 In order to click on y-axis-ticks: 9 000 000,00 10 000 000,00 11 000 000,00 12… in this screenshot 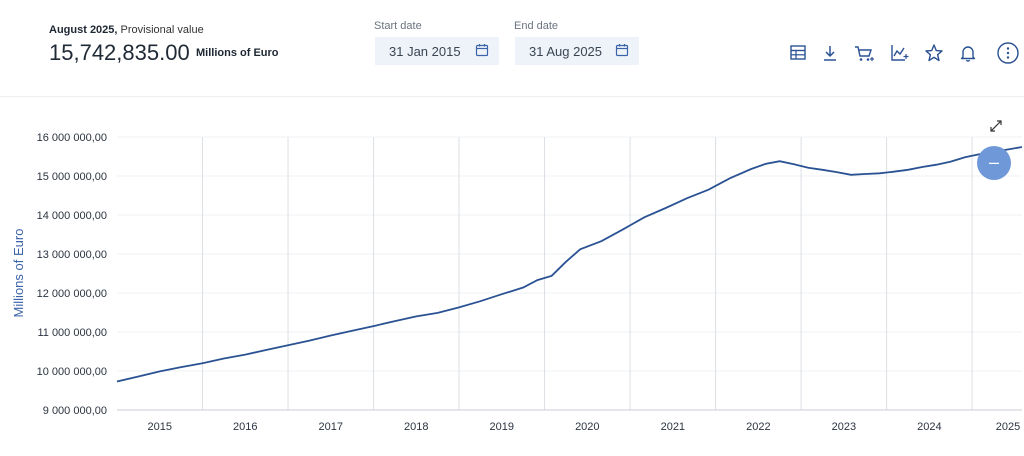, I will do `click(72, 274)`.